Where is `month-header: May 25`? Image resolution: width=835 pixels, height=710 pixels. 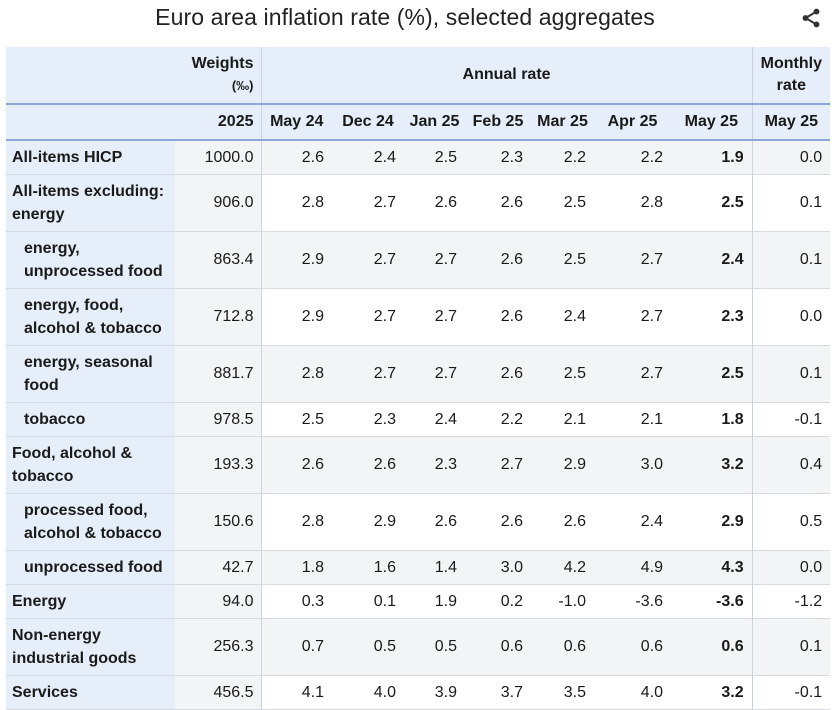
month-header: May 25 is located at coordinates (712, 122).